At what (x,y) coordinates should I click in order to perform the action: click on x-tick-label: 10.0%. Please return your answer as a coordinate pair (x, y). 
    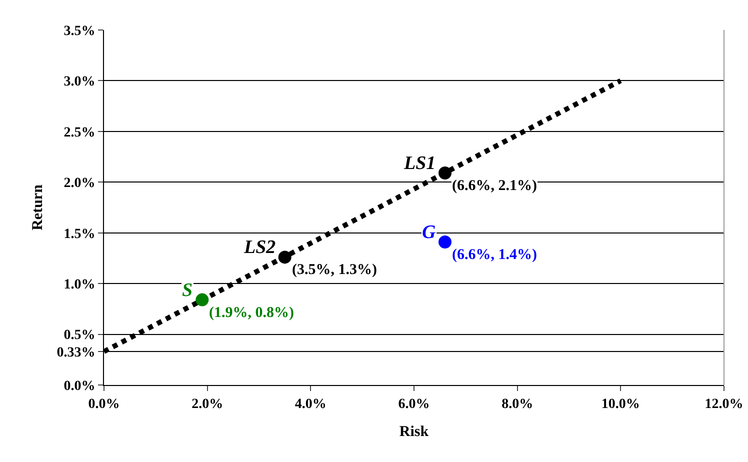
    Looking at the image, I should click on (620, 404).